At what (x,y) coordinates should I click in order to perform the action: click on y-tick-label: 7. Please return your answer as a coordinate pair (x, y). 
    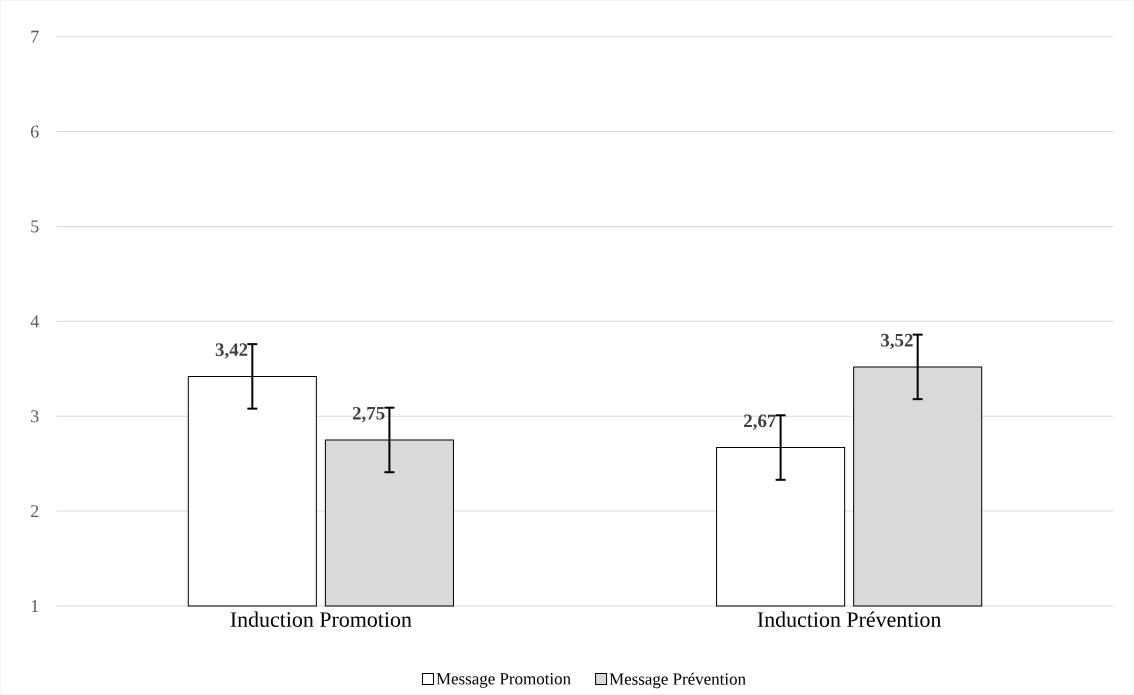
    Looking at the image, I should click on (35, 36).